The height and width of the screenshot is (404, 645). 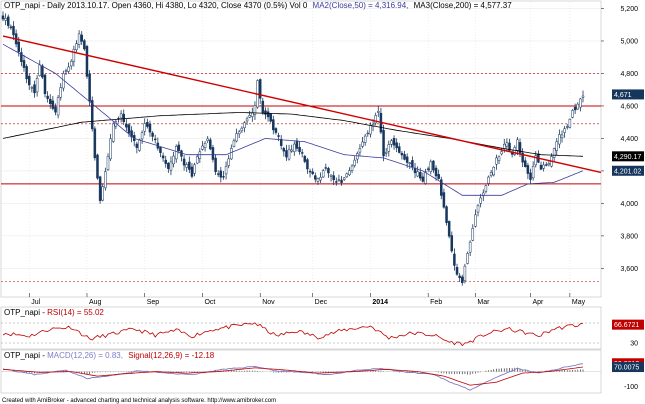 I want to click on macd-line, so click(x=293, y=377).